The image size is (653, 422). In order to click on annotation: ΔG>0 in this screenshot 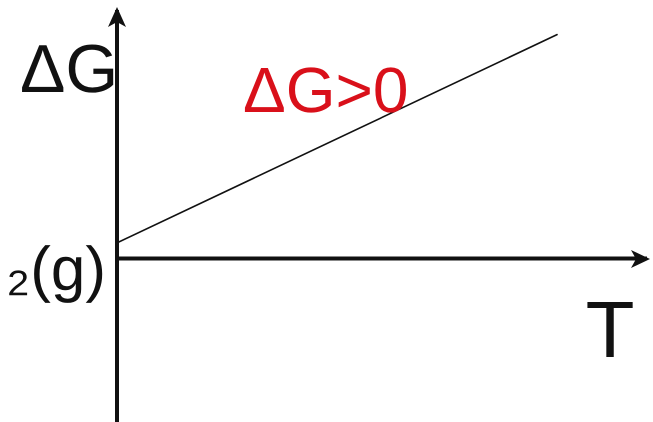, I will do `click(325, 90)`.